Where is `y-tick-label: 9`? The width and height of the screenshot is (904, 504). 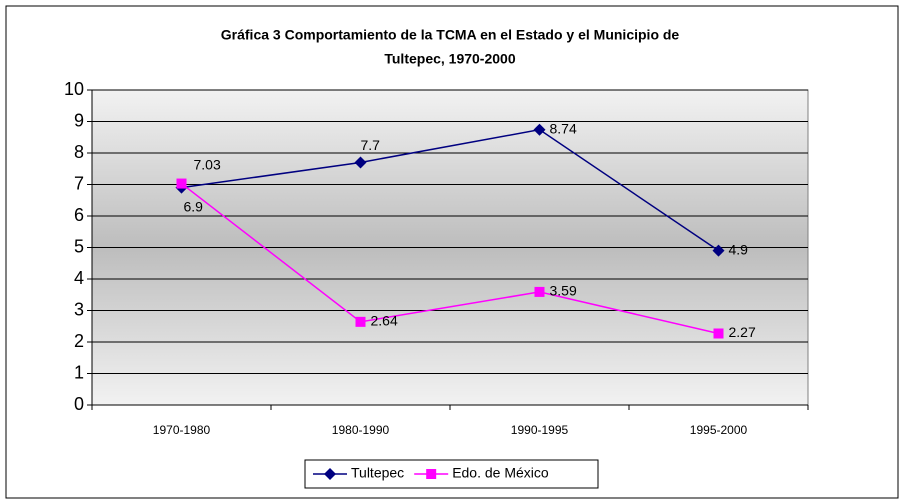 y-tick-label: 9 is located at coordinates (79, 120).